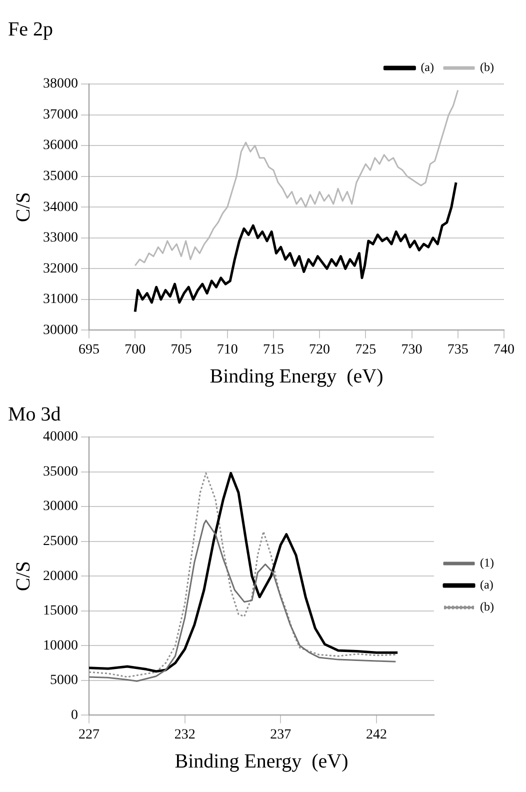 The width and height of the screenshot is (526, 792). I want to click on y-tick-label: 37000, so click(60, 114).